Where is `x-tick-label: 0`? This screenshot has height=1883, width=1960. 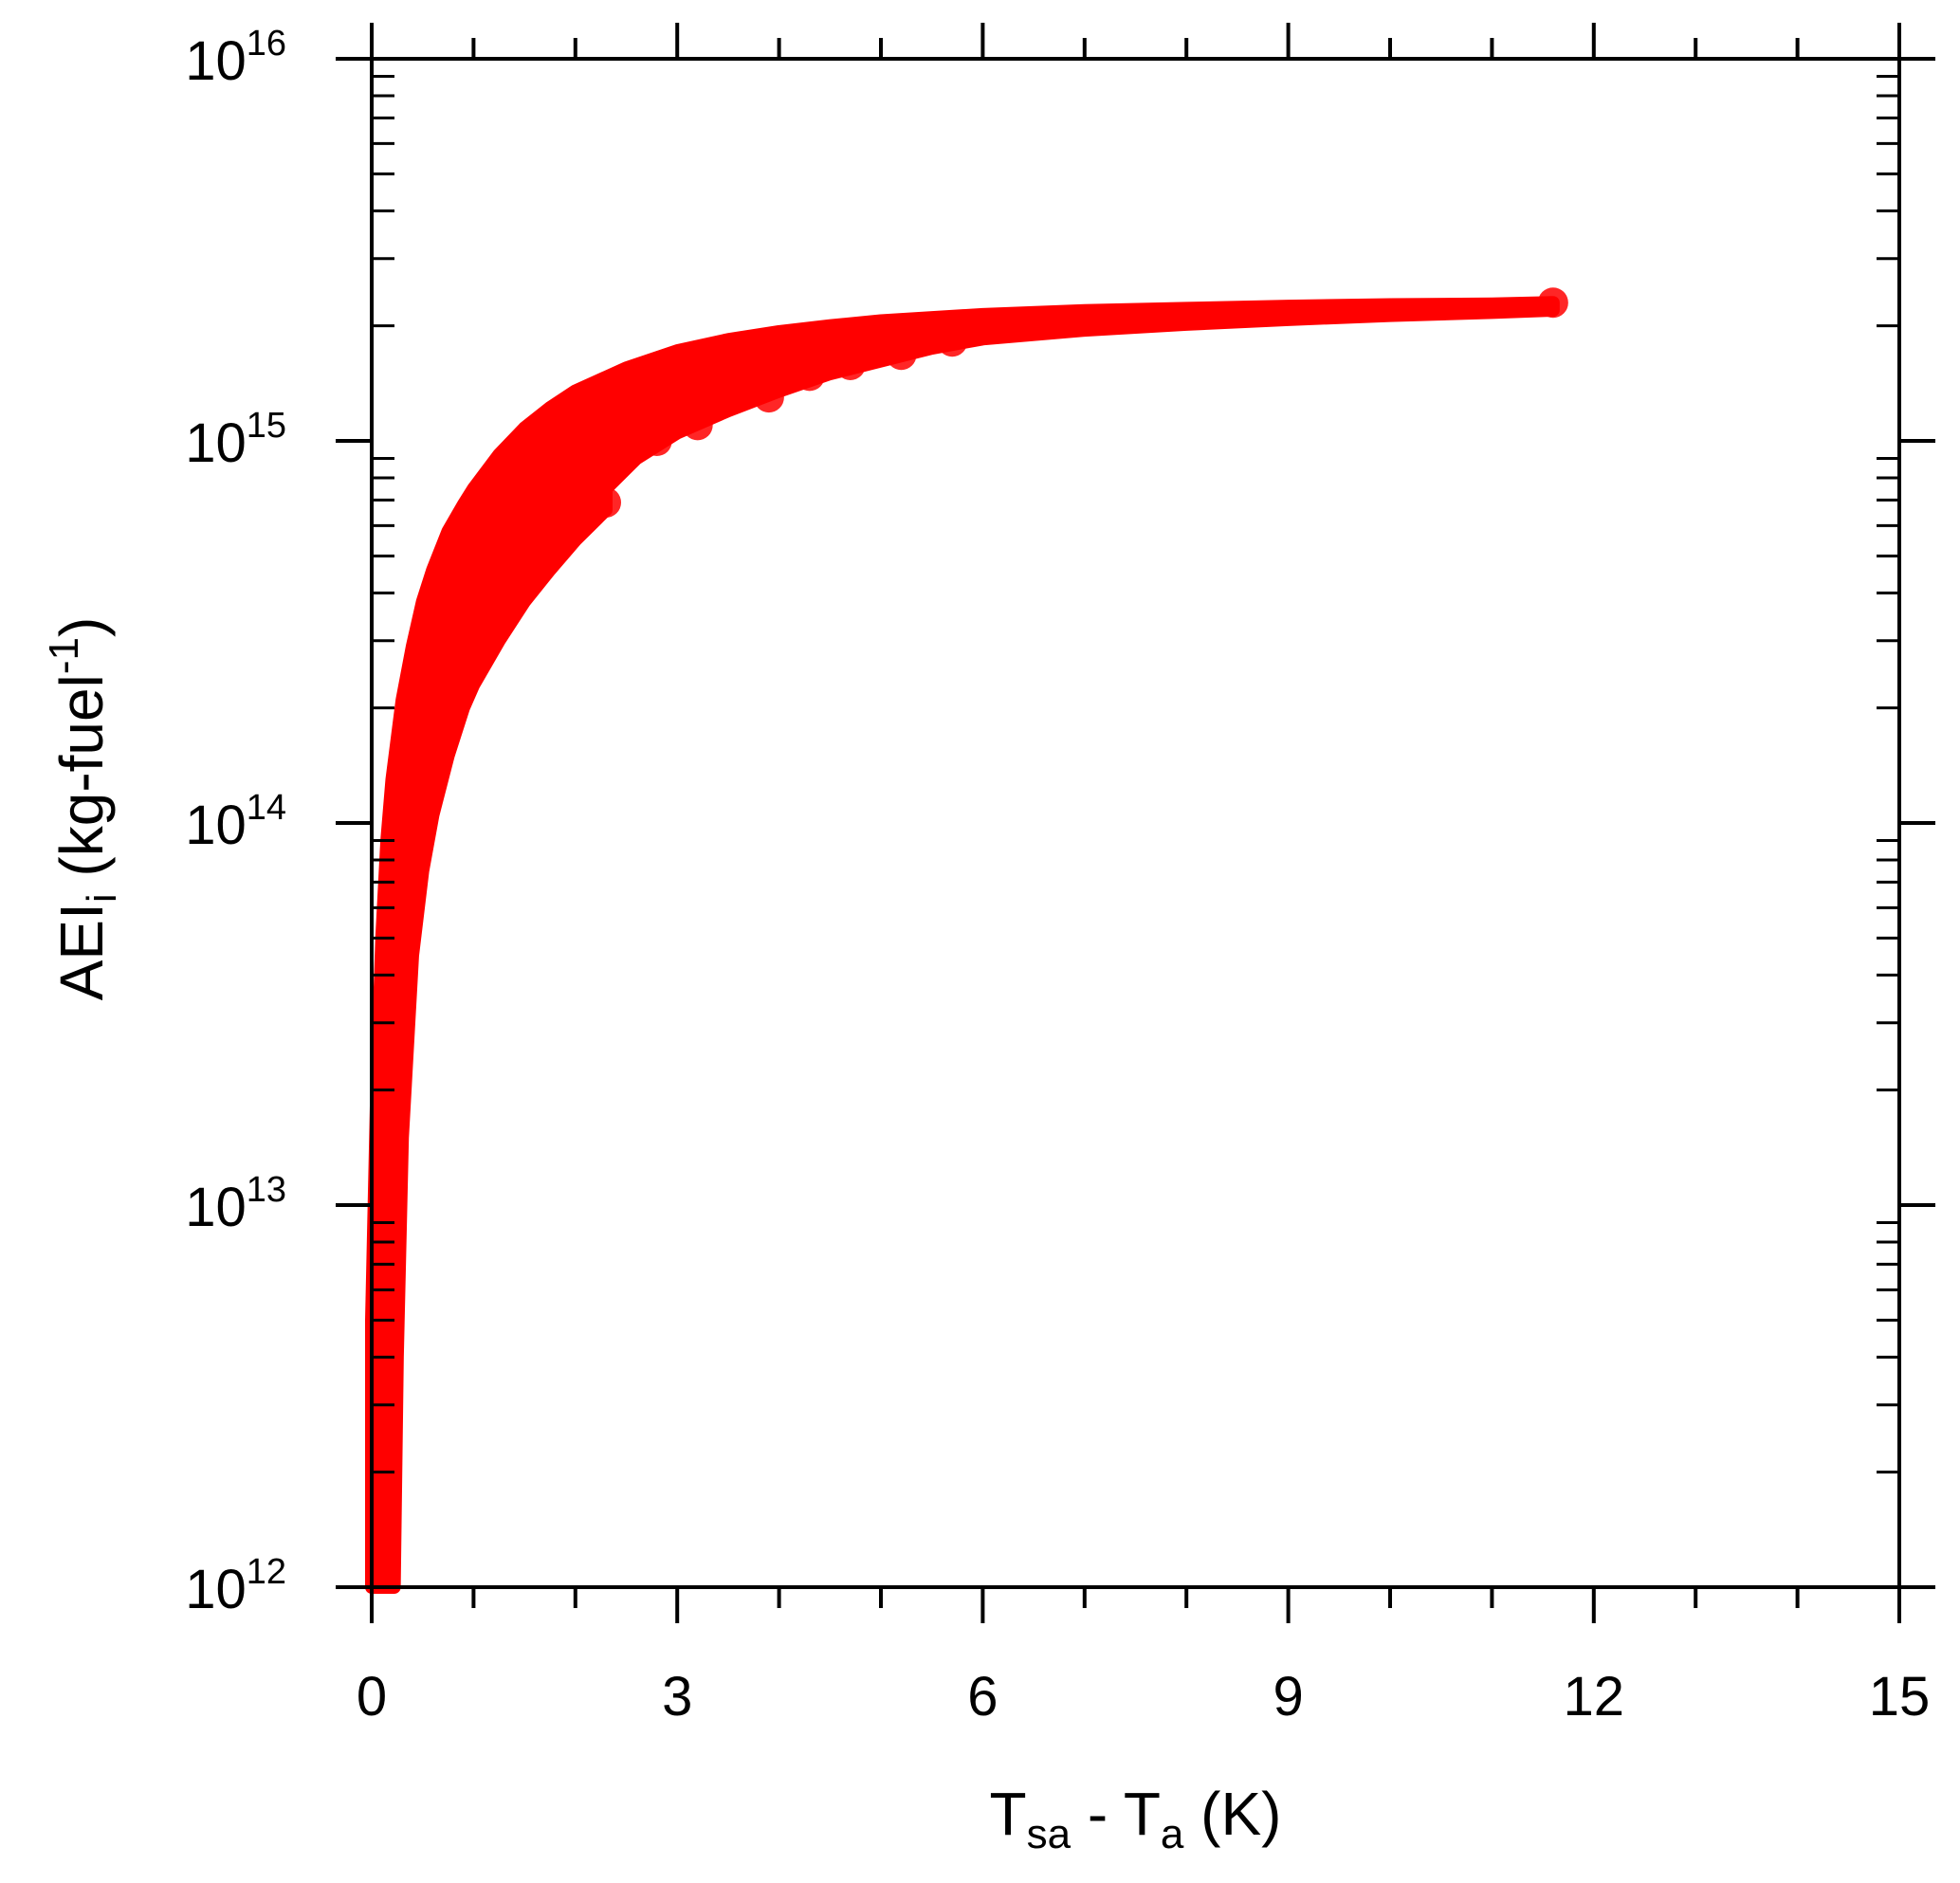
x-tick-label: 0 is located at coordinates (372, 1697).